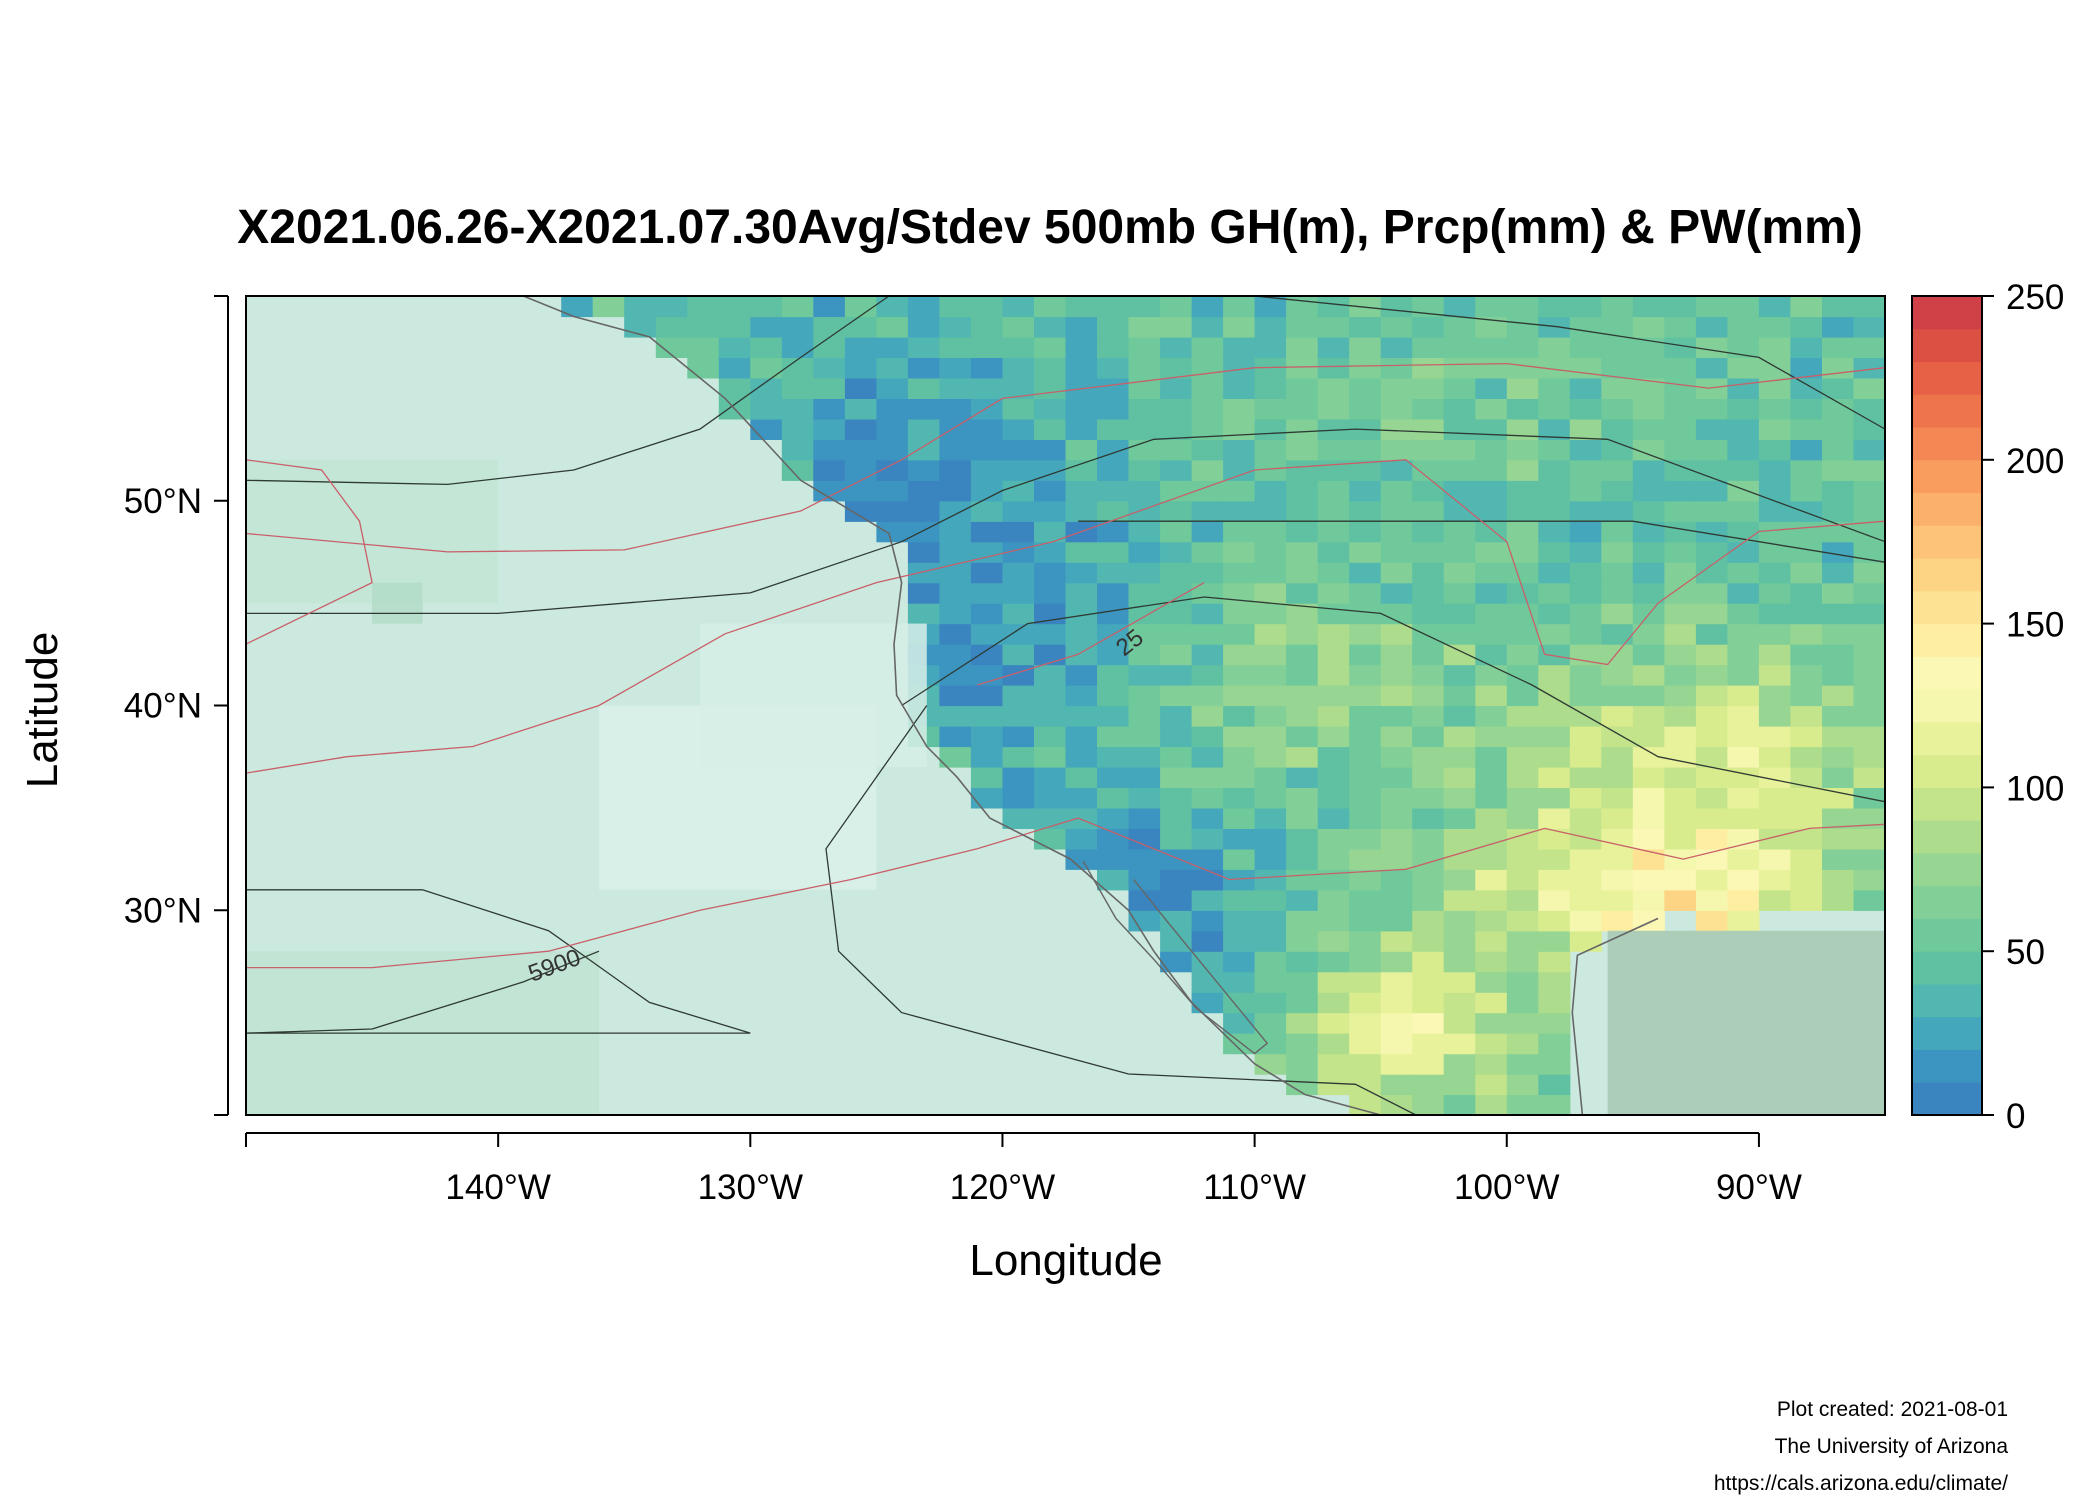  What do you see at coordinates (2035, 625) in the screenshot?
I see `colorbar-tick-label: 150` at bounding box center [2035, 625].